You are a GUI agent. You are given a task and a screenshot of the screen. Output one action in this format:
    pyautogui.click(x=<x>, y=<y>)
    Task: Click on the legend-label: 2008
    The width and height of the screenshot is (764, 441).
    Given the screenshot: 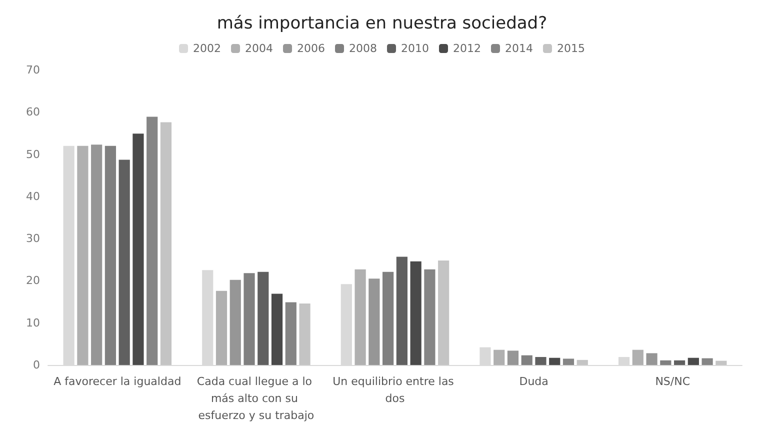 What is the action you would take?
    pyautogui.click(x=363, y=48)
    